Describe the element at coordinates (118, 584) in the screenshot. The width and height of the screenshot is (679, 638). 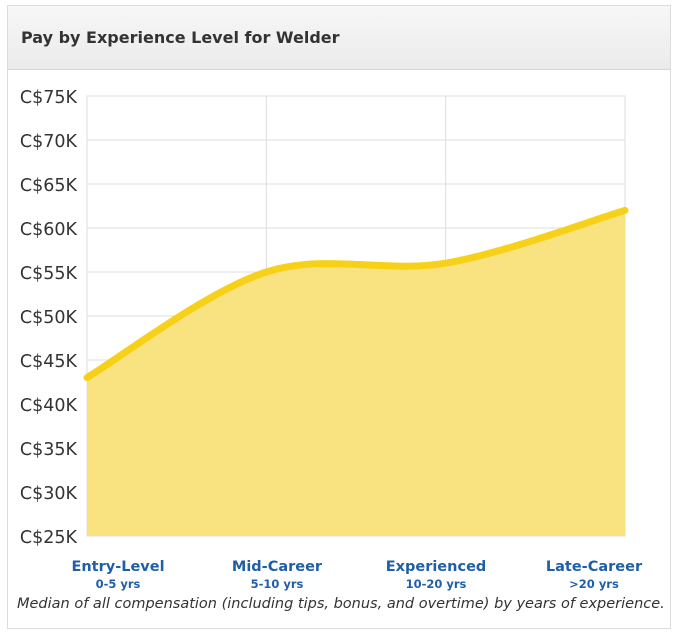
I see `x-category-sublabel: 0-5 yrs` at that location.